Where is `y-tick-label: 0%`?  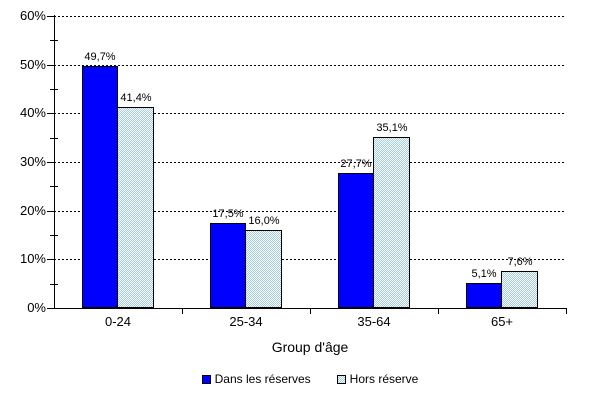
y-tick-label: 0% is located at coordinates (36, 307).